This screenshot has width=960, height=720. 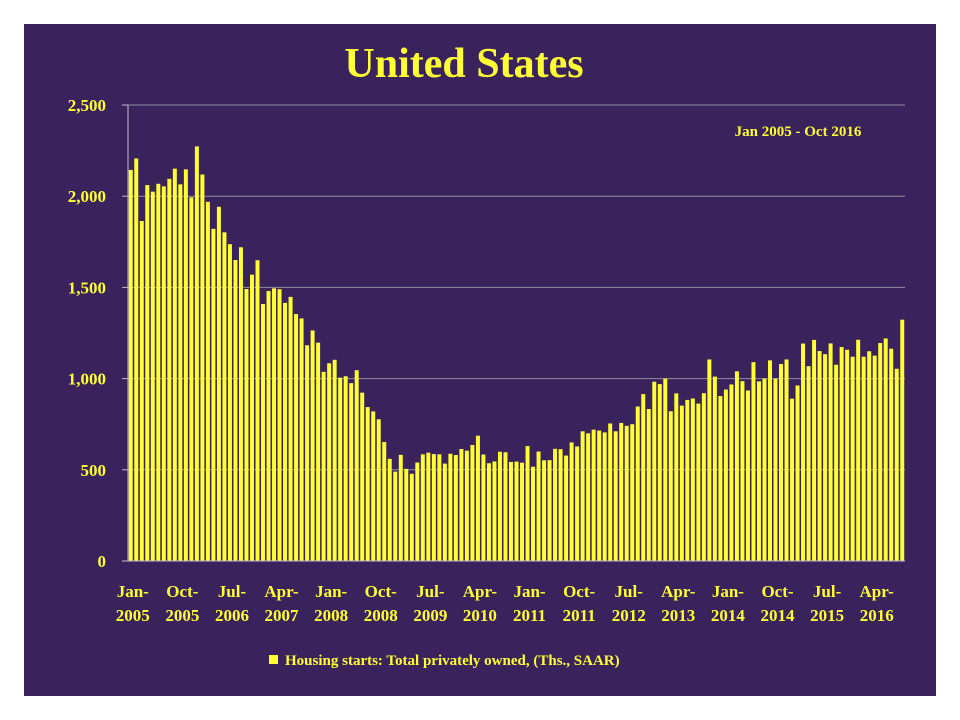 I want to click on x-tick-label-year: 2008, so click(x=331, y=615).